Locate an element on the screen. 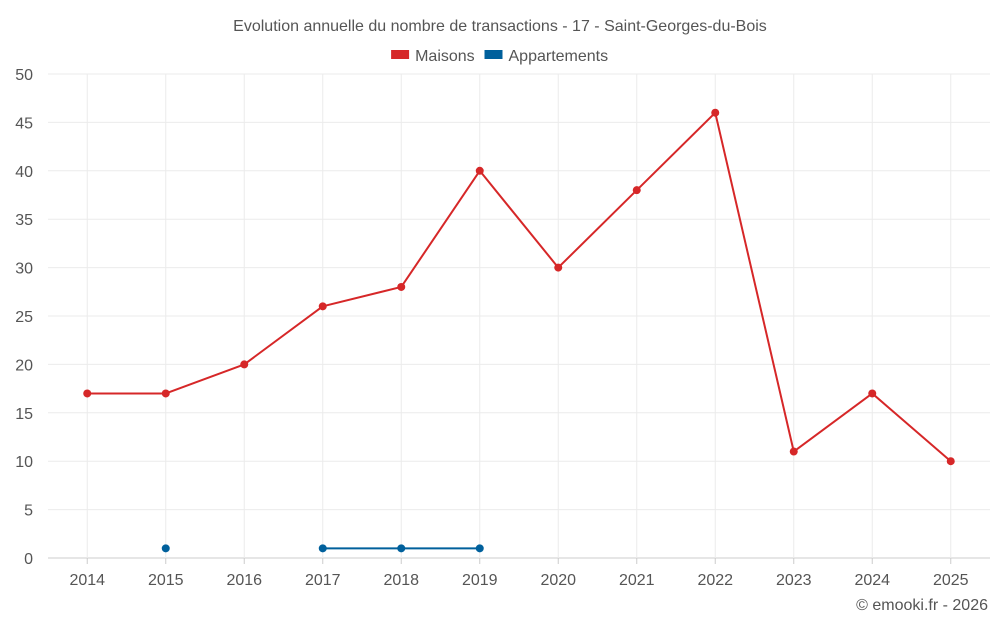 The image size is (1000, 625). legend-label-maisons: Maisons is located at coordinates (445, 56).